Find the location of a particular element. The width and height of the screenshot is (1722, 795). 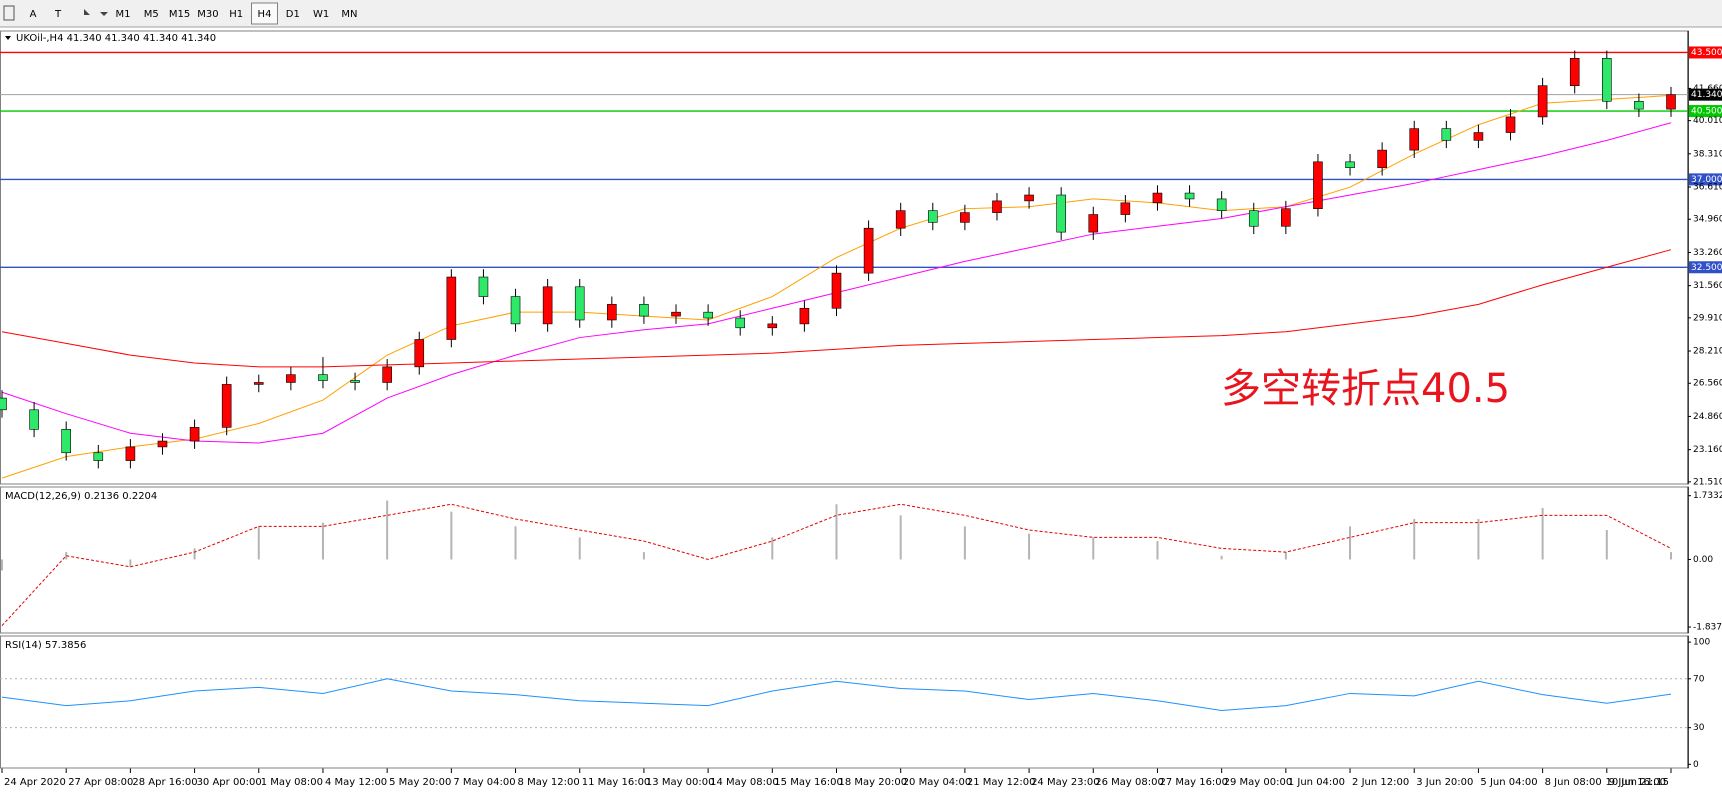

timeframe-button: D1 is located at coordinates (293, 14).